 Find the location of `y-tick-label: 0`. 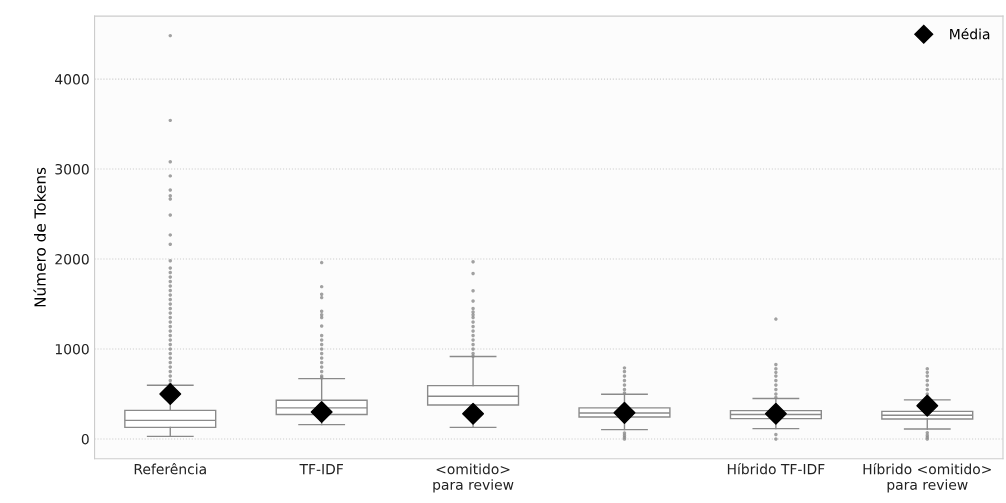

y-tick-label: 0 is located at coordinates (85, 439).